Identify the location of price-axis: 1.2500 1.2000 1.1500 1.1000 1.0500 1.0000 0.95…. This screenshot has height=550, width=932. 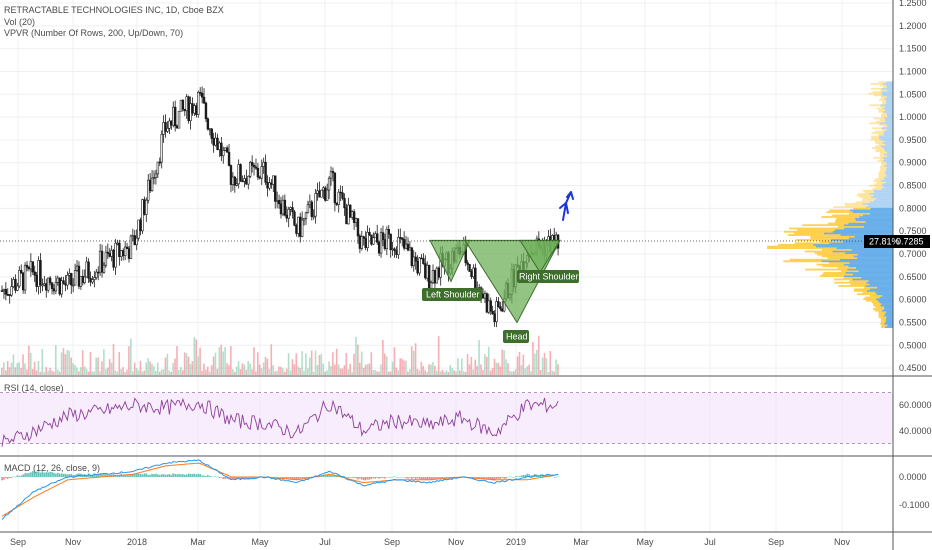
(913, 186).